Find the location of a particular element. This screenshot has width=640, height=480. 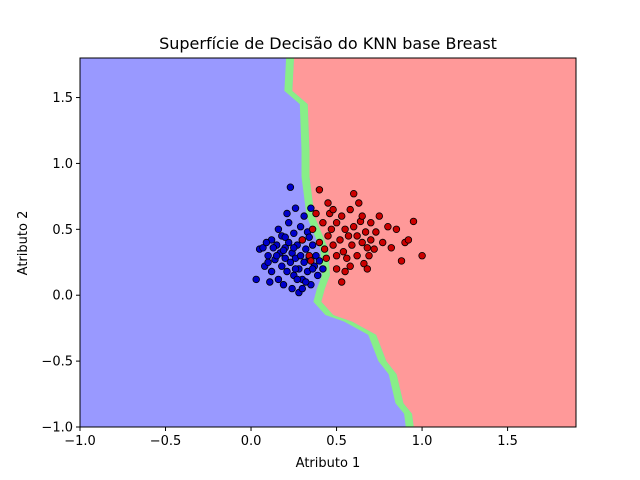

scatter-points is located at coordinates (339, 240).